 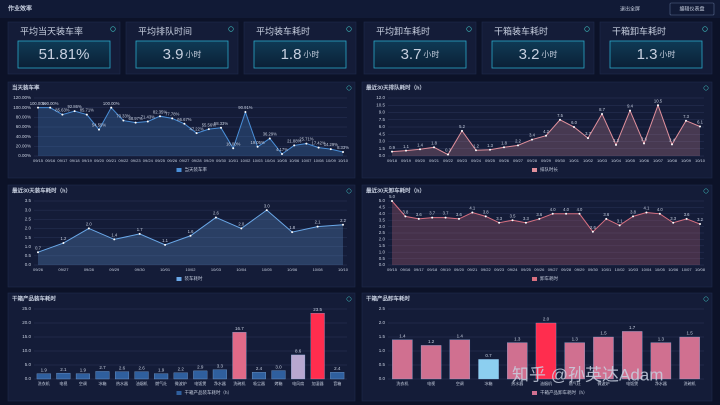 I want to click on x-tick-label: 09/27, so click(x=553, y=269).